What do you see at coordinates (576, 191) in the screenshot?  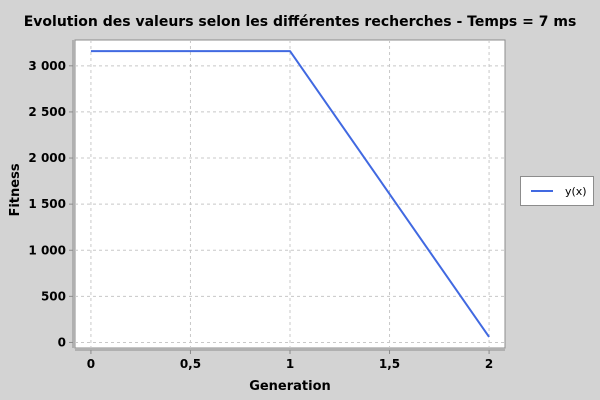 I see `legend-label: y(x)` at bounding box center [576, 191].